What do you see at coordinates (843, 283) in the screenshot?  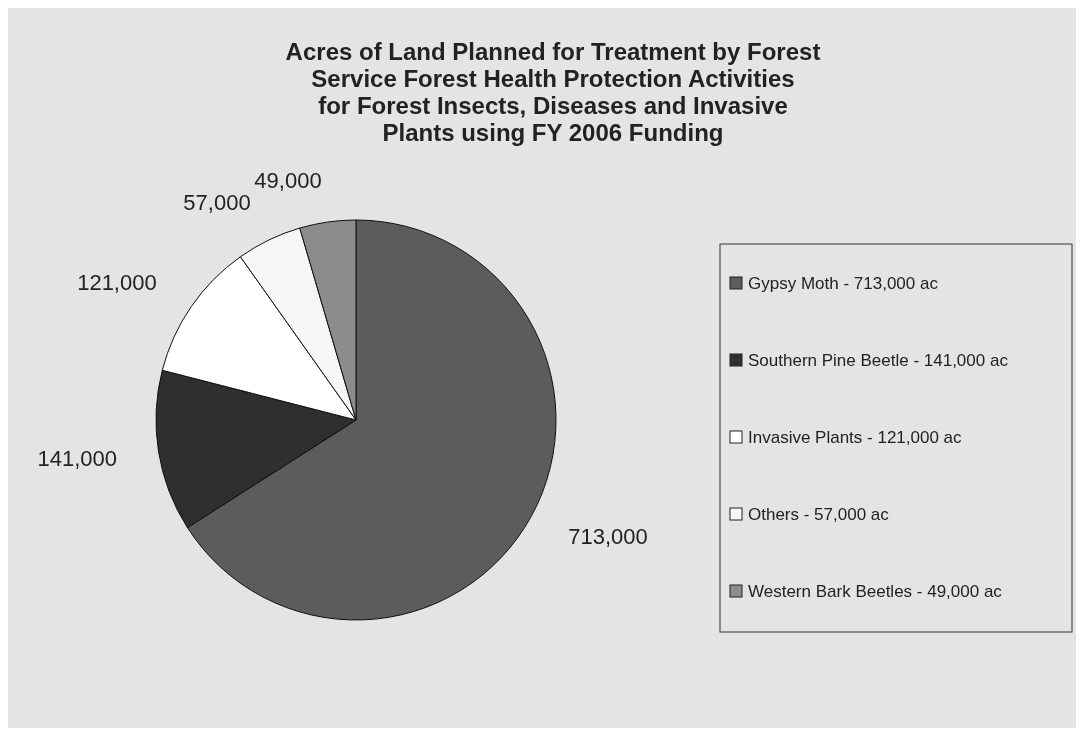 I see `legend-label: Gypsy Moth - 713,000 ac` at bounding box center [843, 283].